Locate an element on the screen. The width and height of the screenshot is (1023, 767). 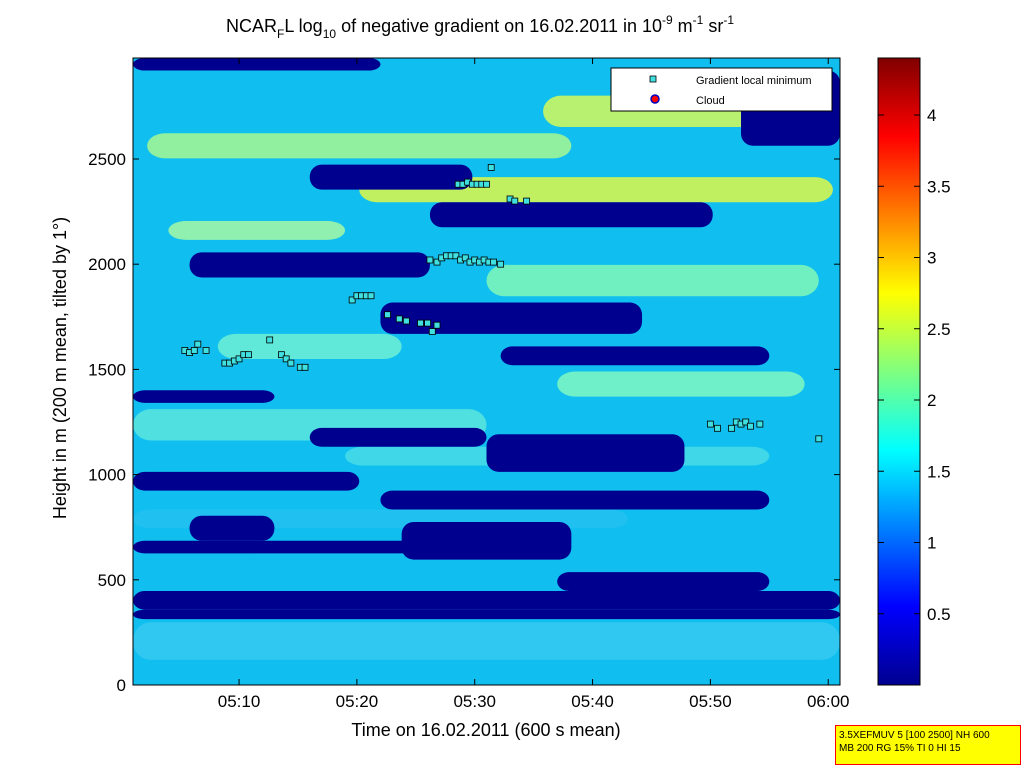
colorbar-tick-label: 4 is located at coordinates (931, 115).